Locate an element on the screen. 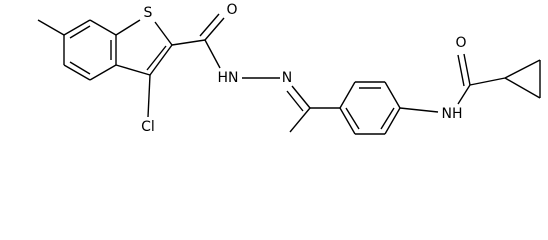  atom-label: HN is located at coordinates (228, 78).